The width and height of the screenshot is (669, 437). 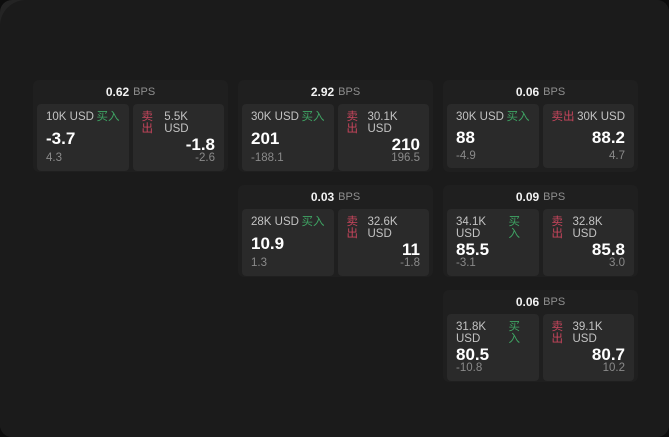 What do you see at coordinates (335, 242) in the screenshot?
I see `panels-row: 28K USD 买入 10.9 1.3 卖出 32.6K USD 11 -1.8` at bounding box center [335, 242].